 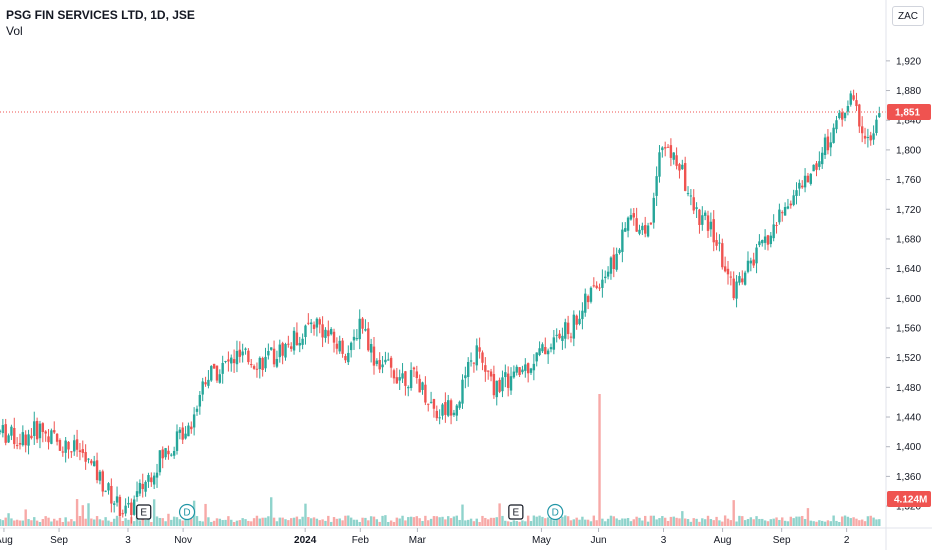 What do you see at coordinates (187, 512) in the screenshot?
I see `dividend-marker` at bounding box center [187, 512].